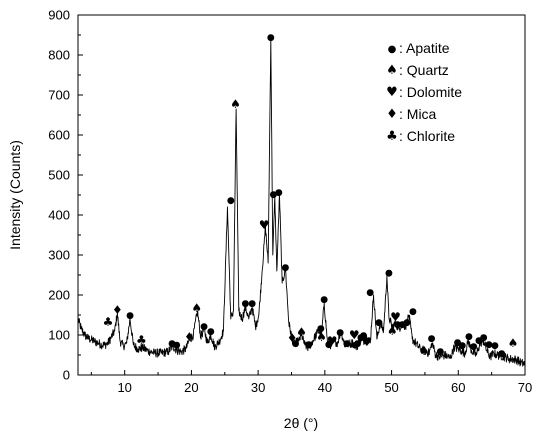 Image resolution: width=550 pixels, height=439 pixels. What do you see at coordinates (392, 136) in the screenshot?
I see `legend-marker: ♣` at bounding box center [392, 136].